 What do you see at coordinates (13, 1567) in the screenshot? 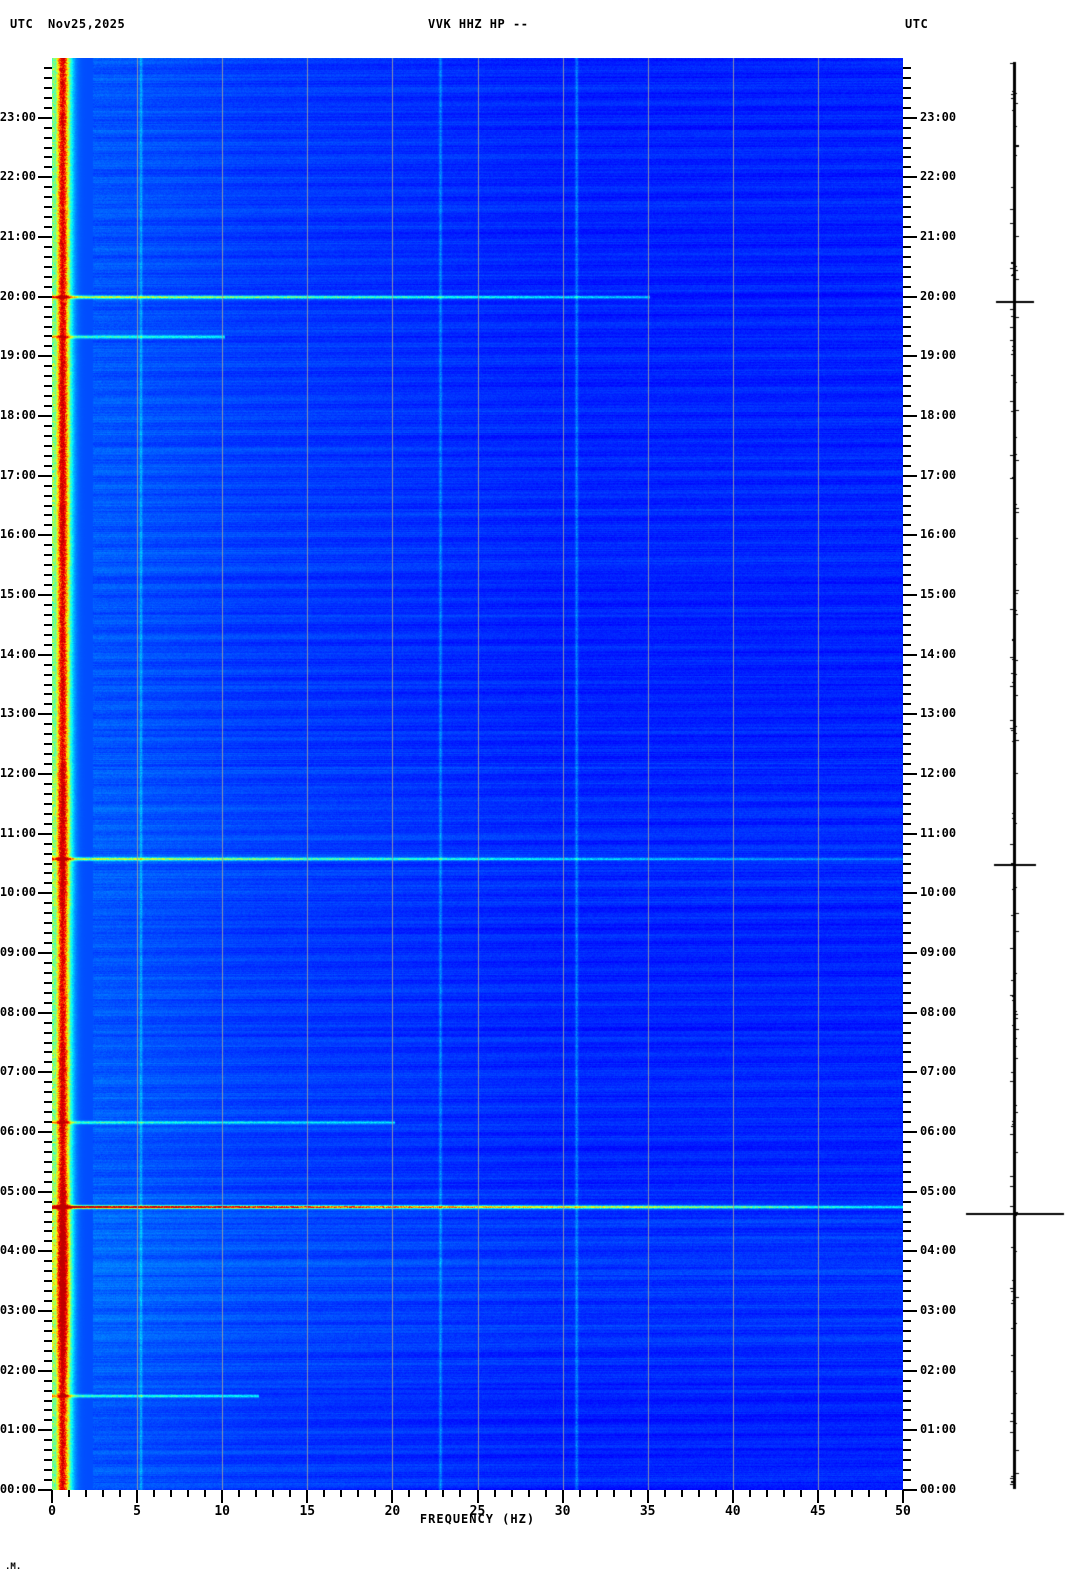
I see `corner-mark: .M.` at bounding box center [13, 1567].